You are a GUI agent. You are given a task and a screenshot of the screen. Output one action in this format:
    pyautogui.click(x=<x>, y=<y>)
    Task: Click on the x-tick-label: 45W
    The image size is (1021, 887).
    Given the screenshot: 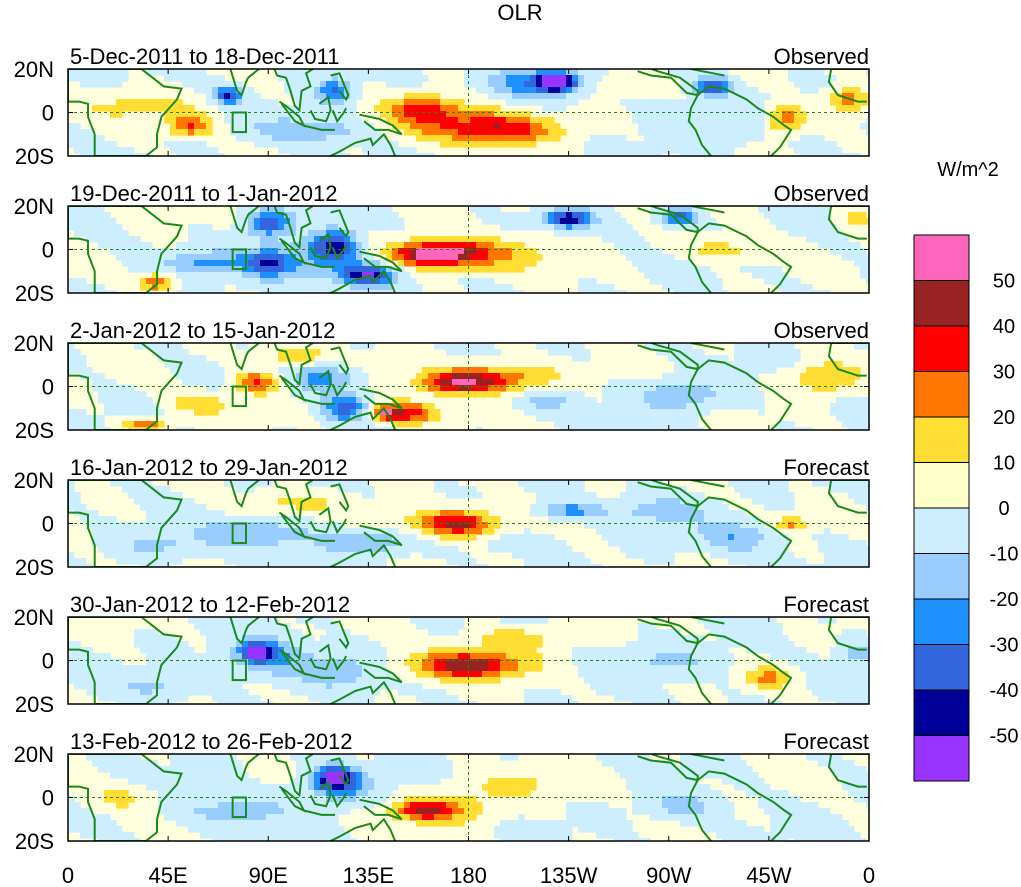 What is the action you would take?
    pyautogui.click(x=768, y=875)
    